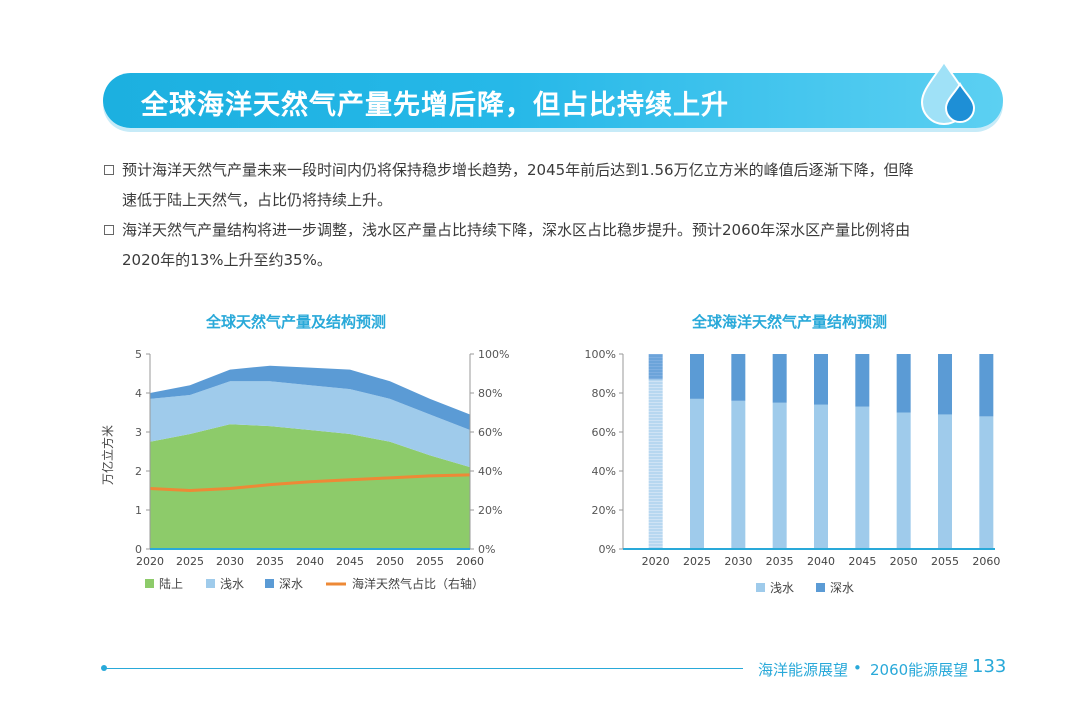  I want to click on legend-label: 陆上, so click(171, 583).